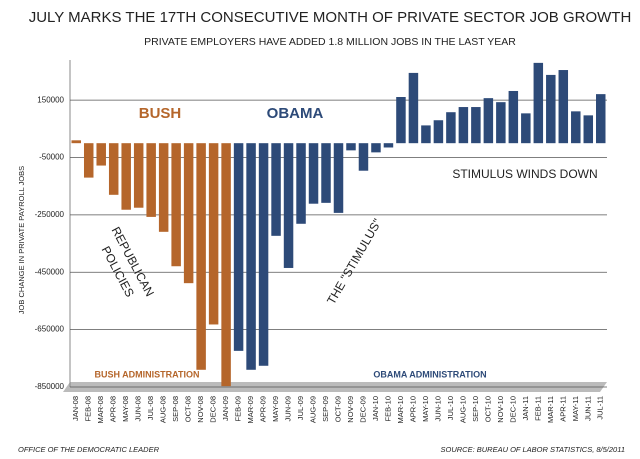  I want to click on x-tick-label: JUL-10, so click(450, 408).